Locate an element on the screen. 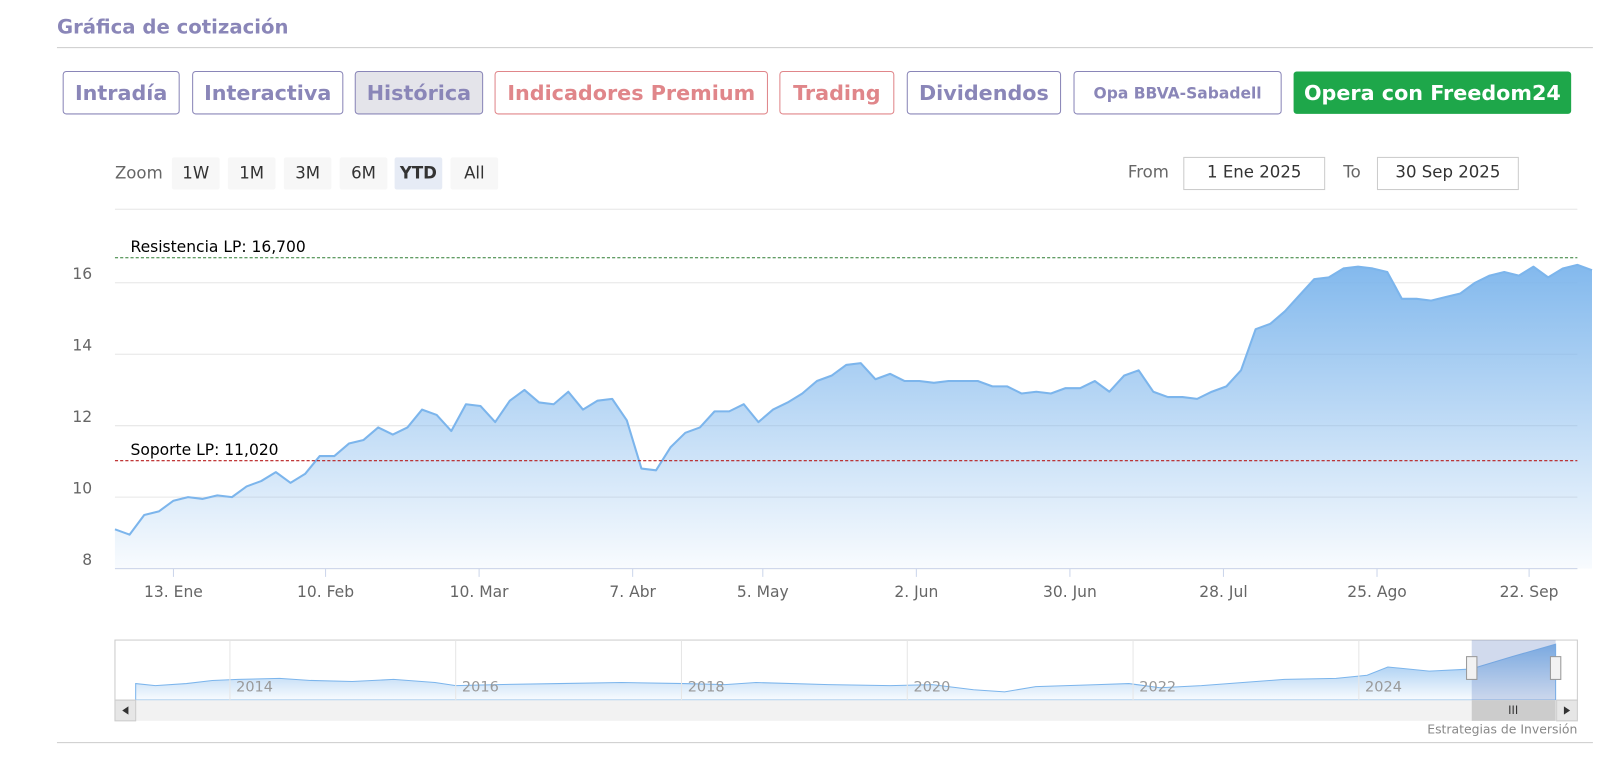 Image resolution: width=1624 pixels, height=776 pixels. to-value: 30 Sep 2025 is located at coordinates (1447, 171).